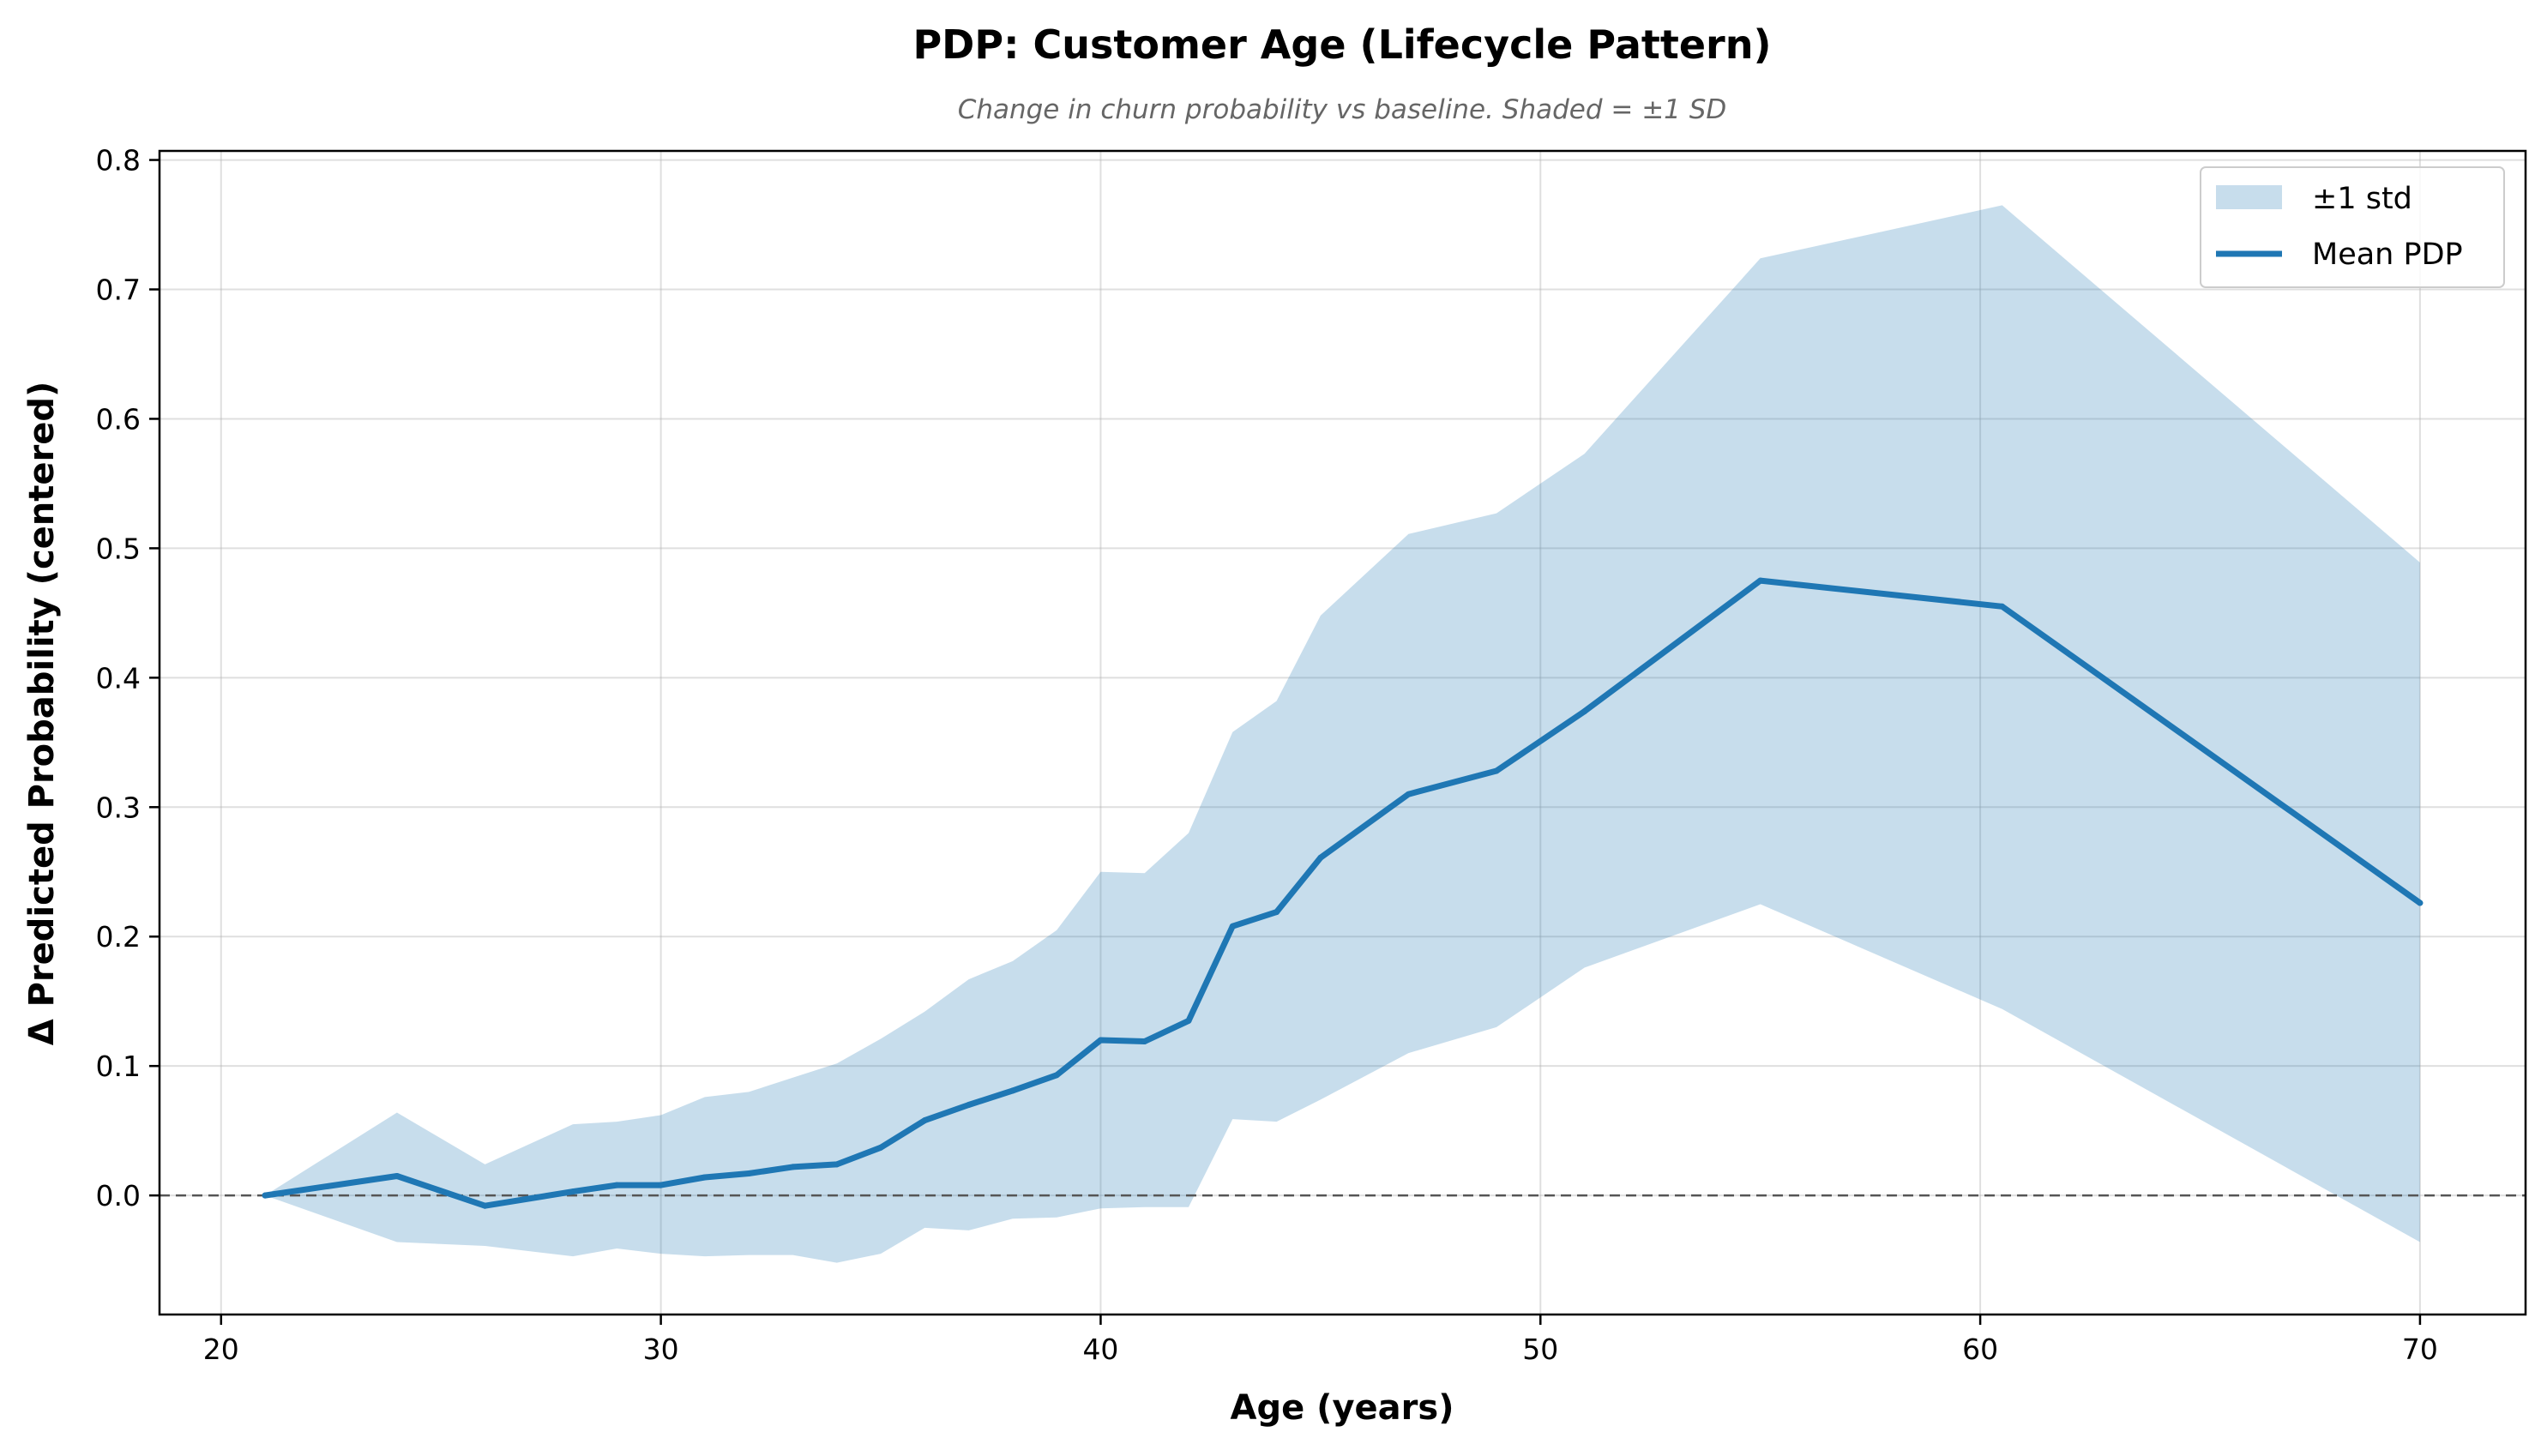  I want to click on legend-band-label: ±1 std, so click(2362, 199).